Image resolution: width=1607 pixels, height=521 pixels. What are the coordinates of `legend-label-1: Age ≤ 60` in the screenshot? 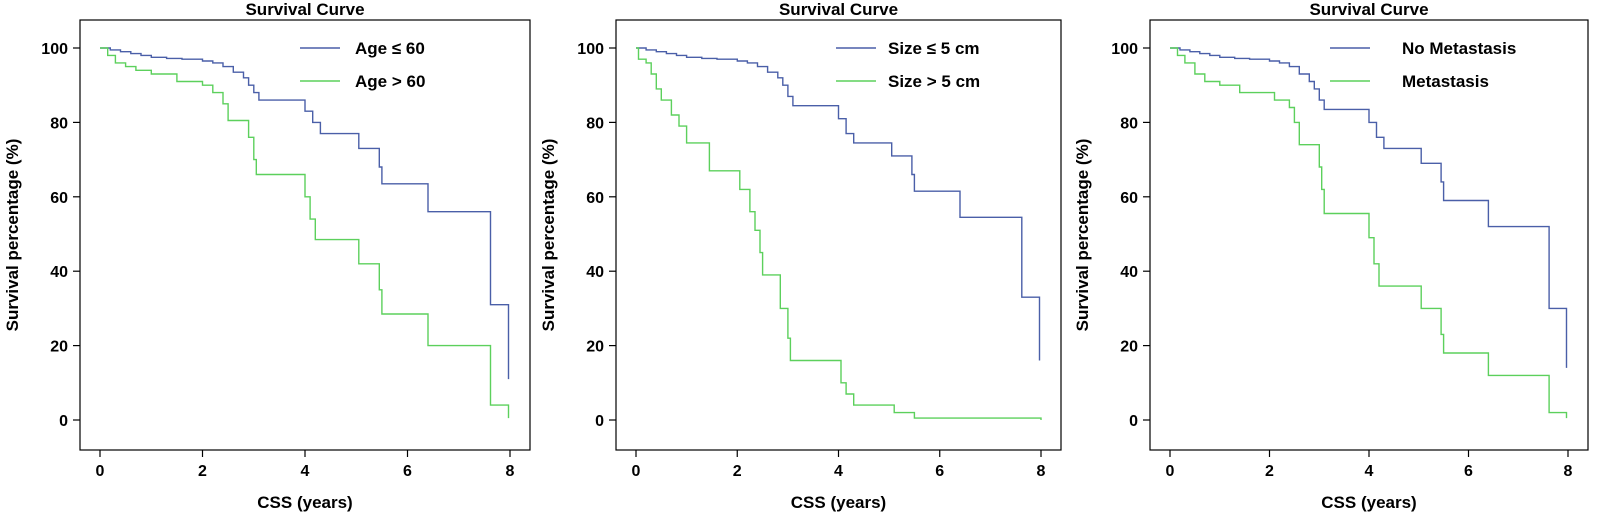 It's located at (390, 48).